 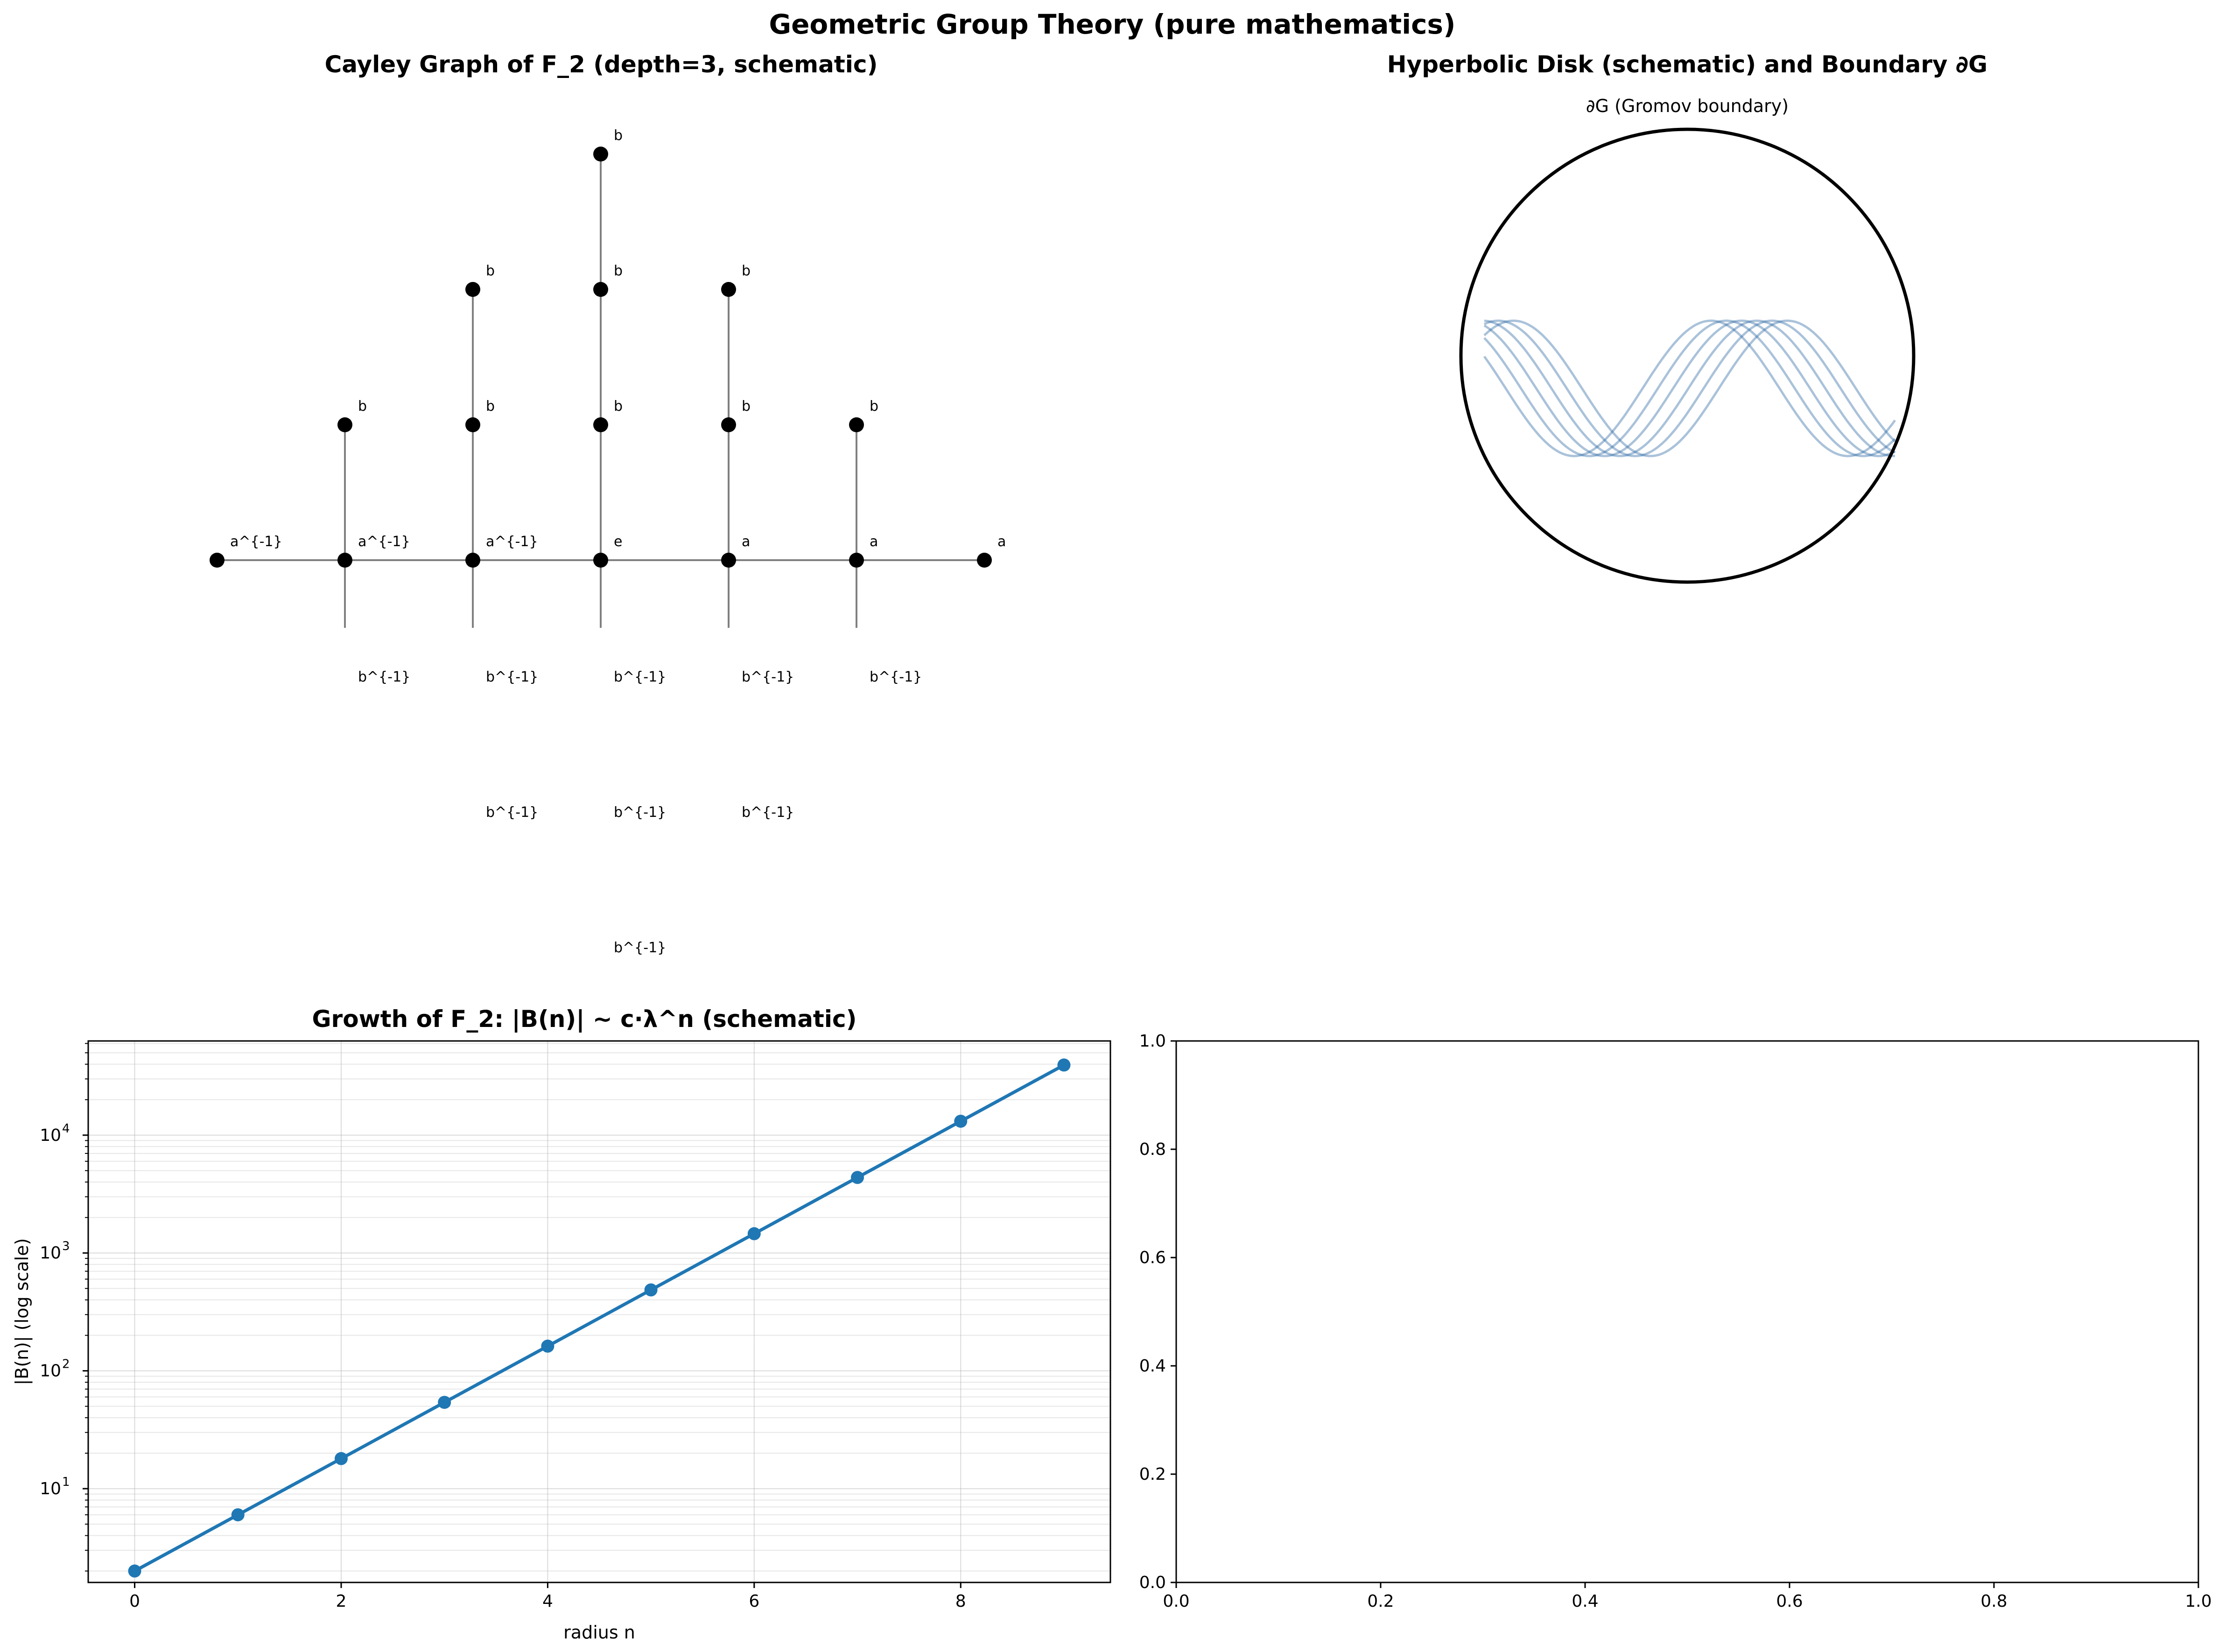 I want to click on empty-y-tick-label: 0.2, so click(x=1152, y=1474).